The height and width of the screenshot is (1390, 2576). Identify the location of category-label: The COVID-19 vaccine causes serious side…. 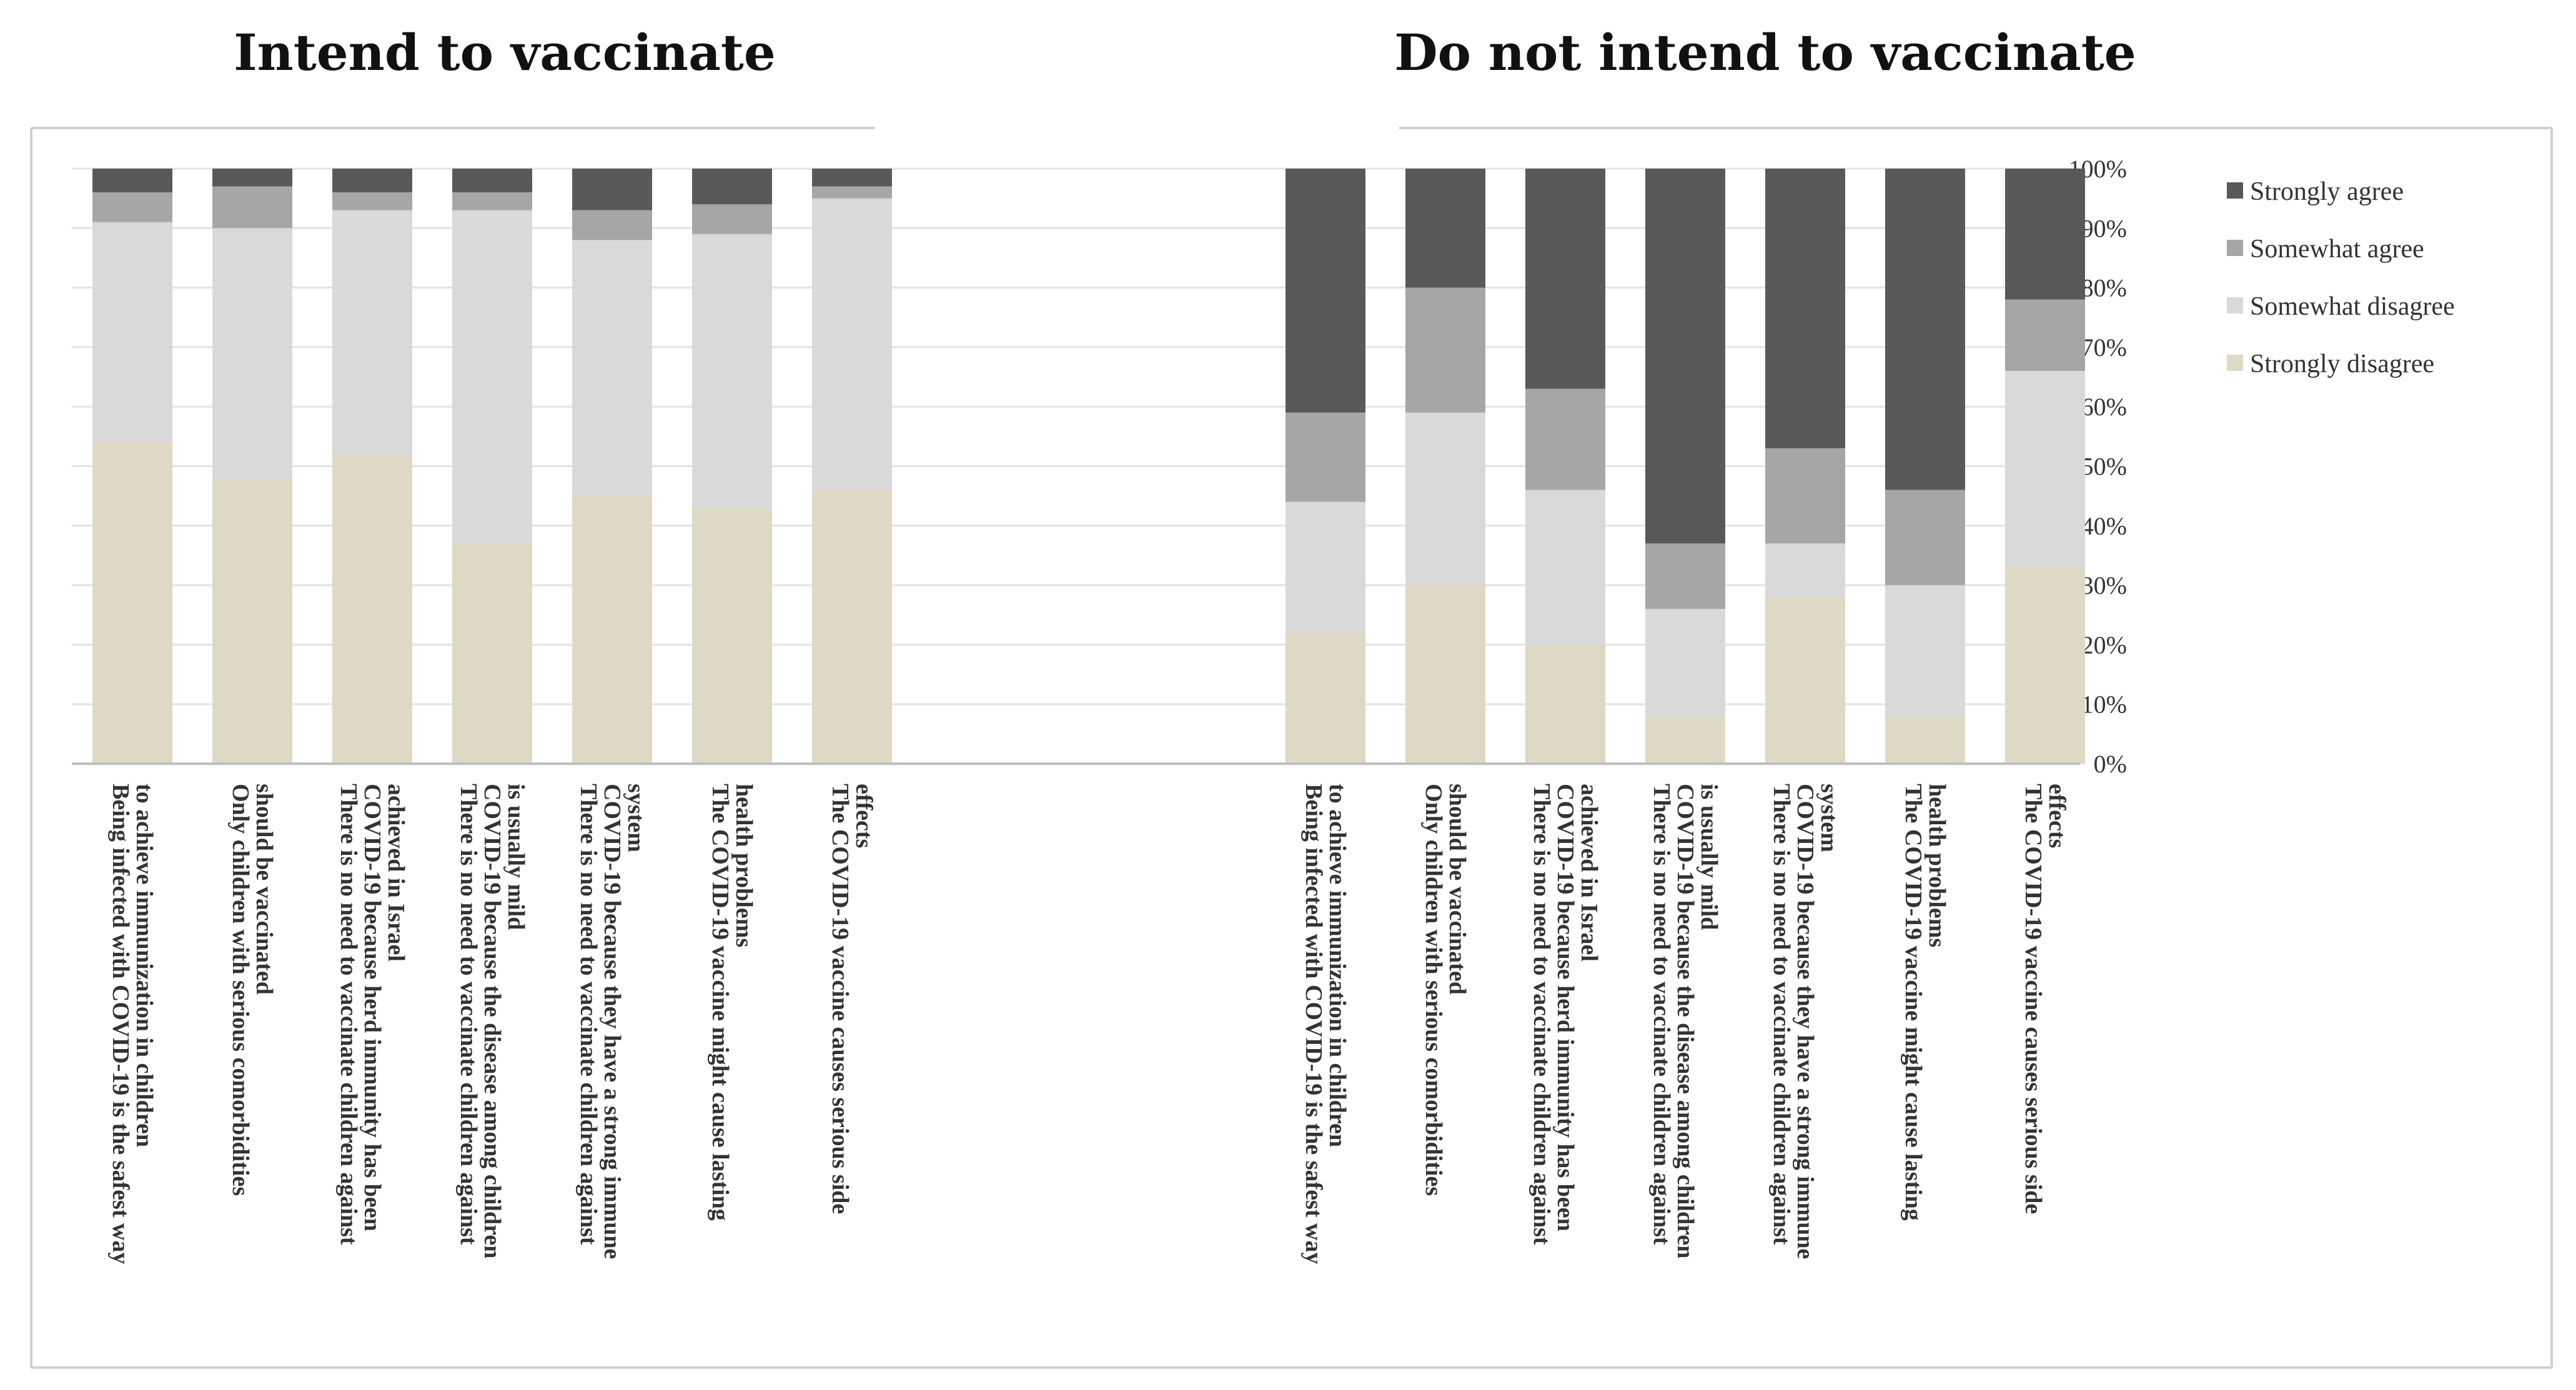
(852, 999).